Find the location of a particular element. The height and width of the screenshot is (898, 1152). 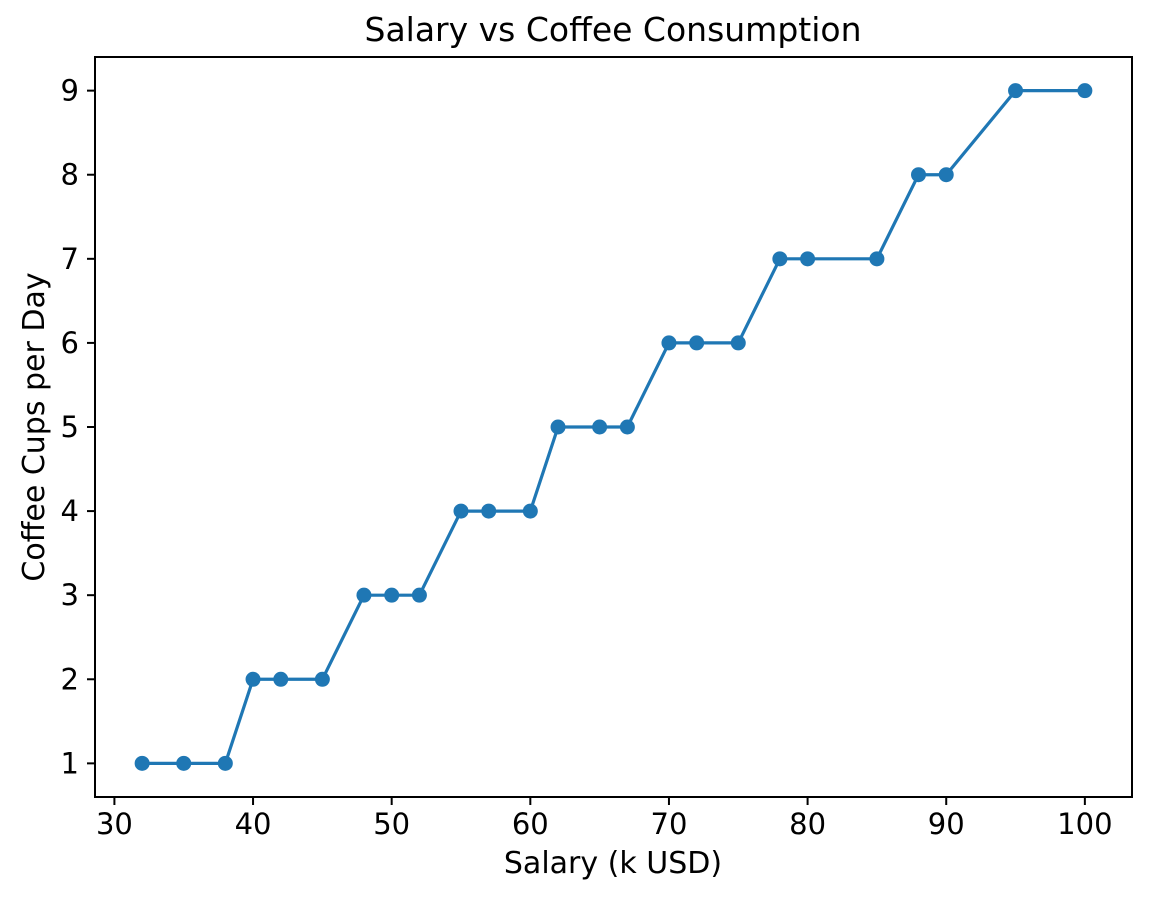

y-tick-label: 4 is located at coordinates (70, 511).